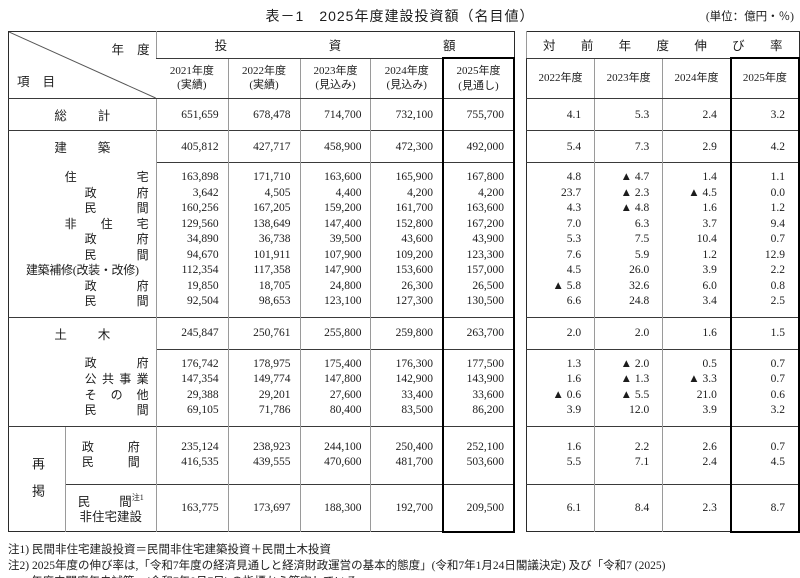  Describe the element at coordinates (478, 286) in the screenshot. I see `investment-cell: 26,500` at that location.